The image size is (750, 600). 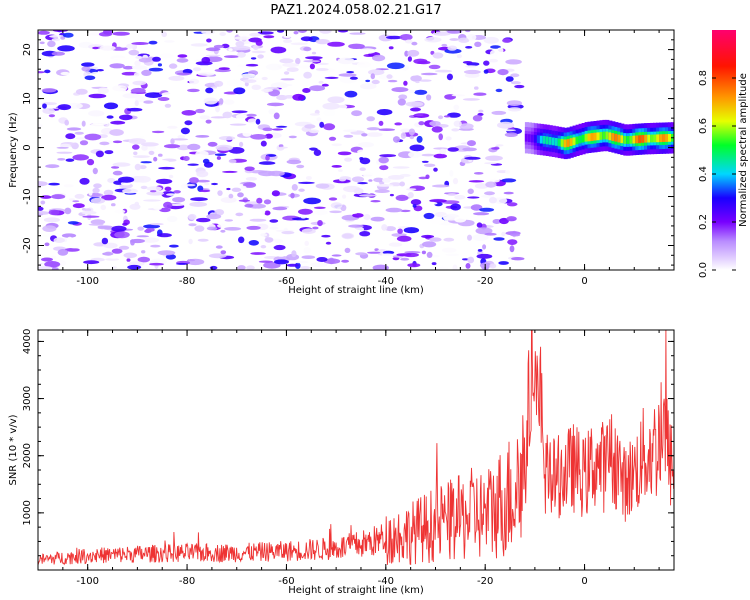 I want to click on colorbar-tick-label: 0.6, so click(x=703, y=126).